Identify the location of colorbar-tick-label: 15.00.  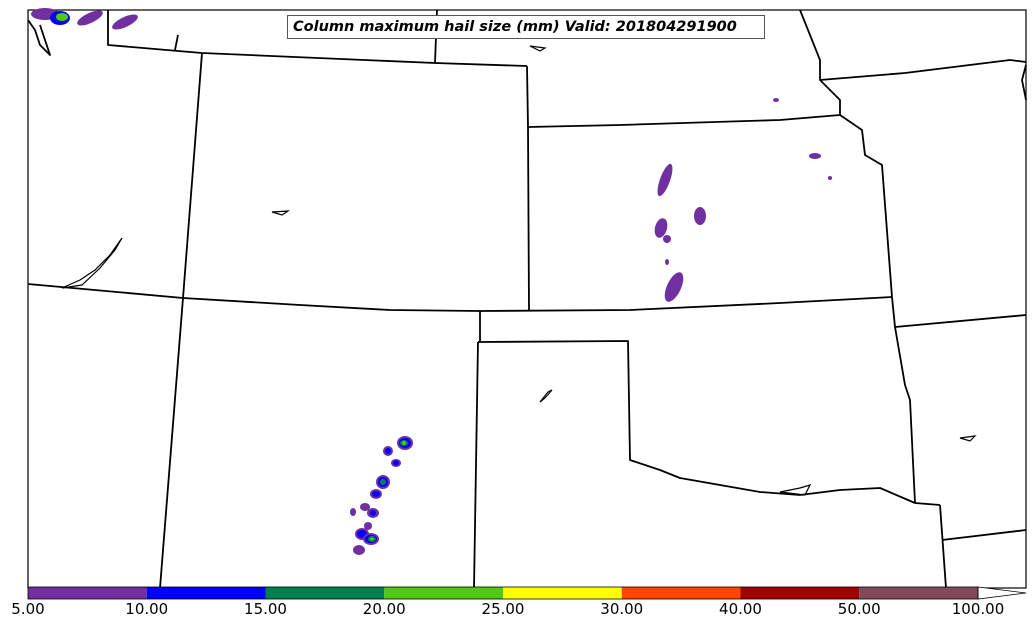
(265, 609).